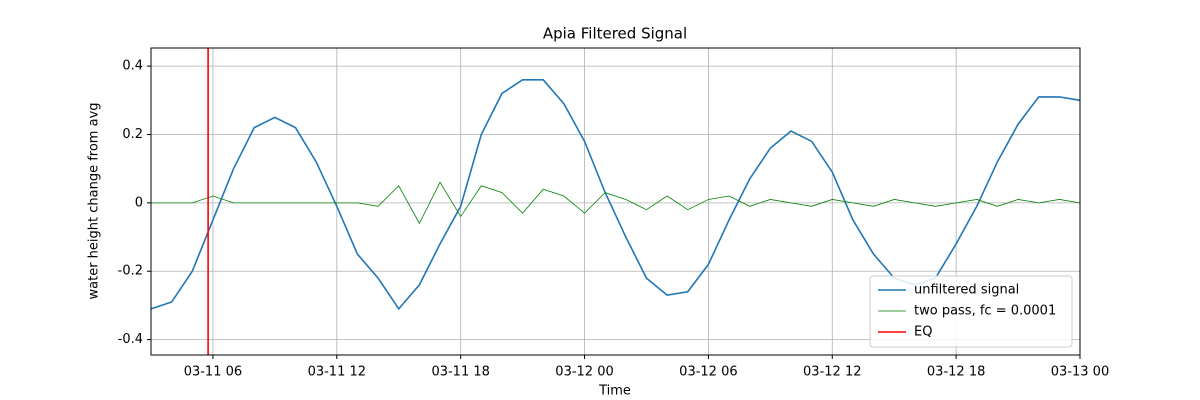 The height and width of the screenshot is (400, 1200). What do you see at coordinates (337, 372) in the screenshot?
I see `x-tick-label: 03-11 12` at bounding box center [337, 372].